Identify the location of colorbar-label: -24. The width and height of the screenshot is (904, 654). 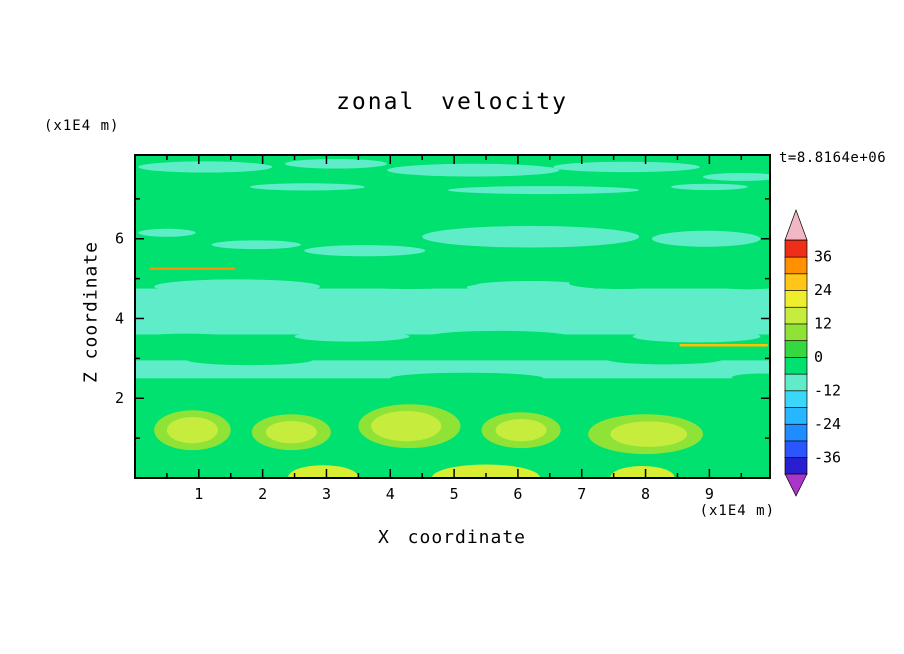
(827, 424).